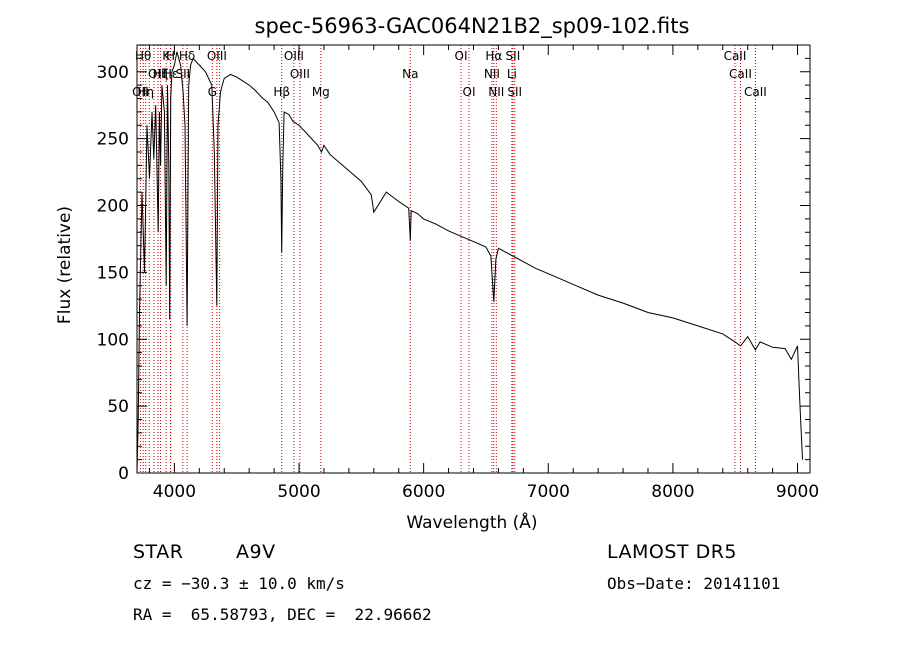 Image resolution: width=900 pixels, height=649 pixels. What do you see at coordinates (321, 92) in the screenshot?
I see `line-marker-label: Mg` at bounding box center [321, 92].